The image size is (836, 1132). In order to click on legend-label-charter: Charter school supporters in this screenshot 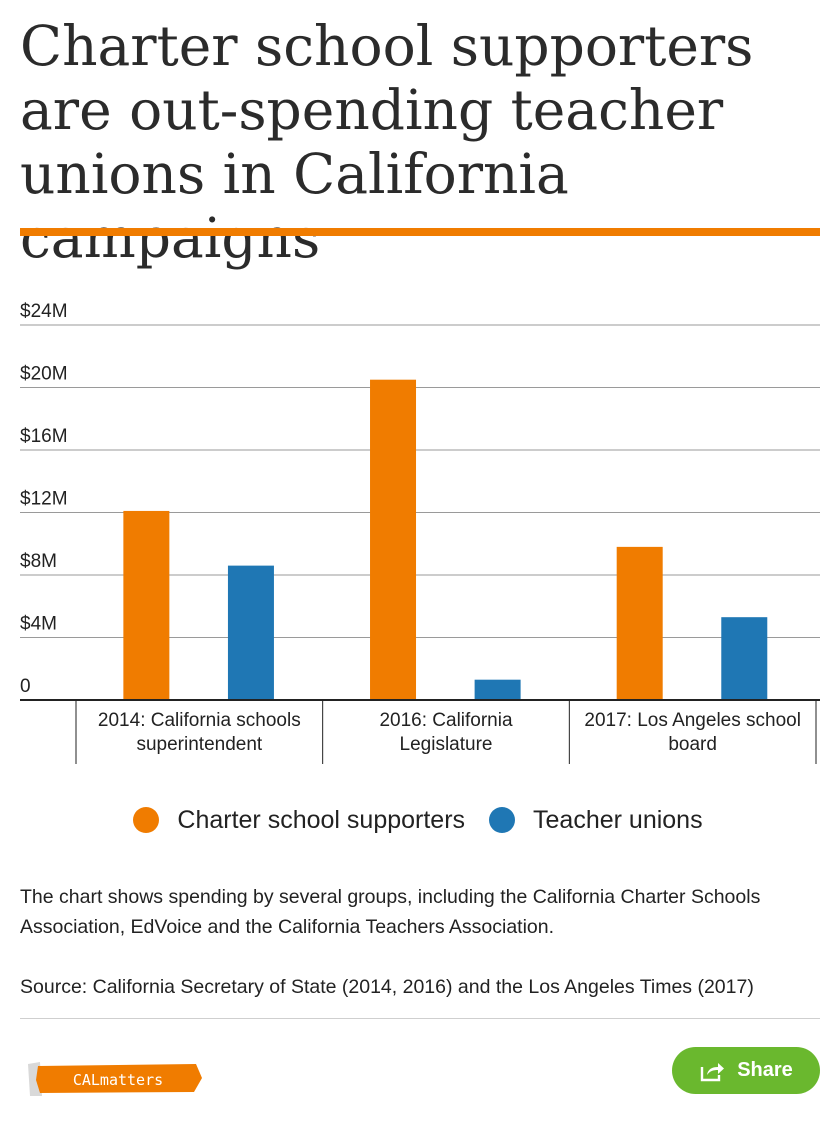, I will do `click(321, 819)`.